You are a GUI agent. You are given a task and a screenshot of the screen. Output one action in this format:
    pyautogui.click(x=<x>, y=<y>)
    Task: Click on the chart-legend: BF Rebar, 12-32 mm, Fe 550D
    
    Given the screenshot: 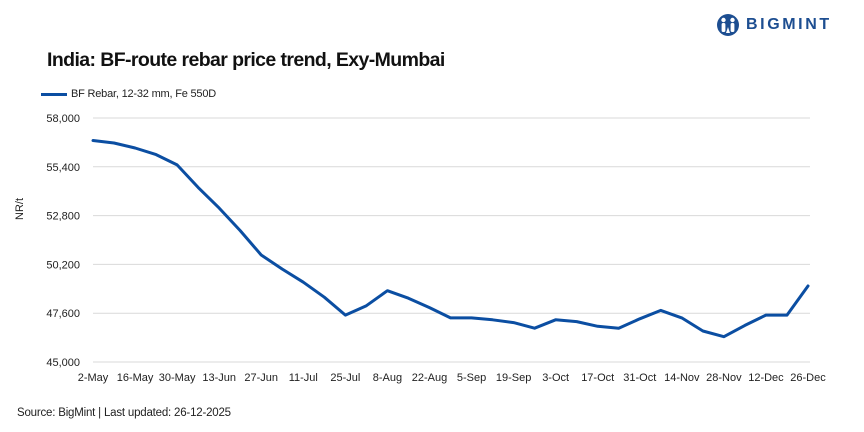 What is the action you would take?
    pyautogui.click(x=128, y=94)
    